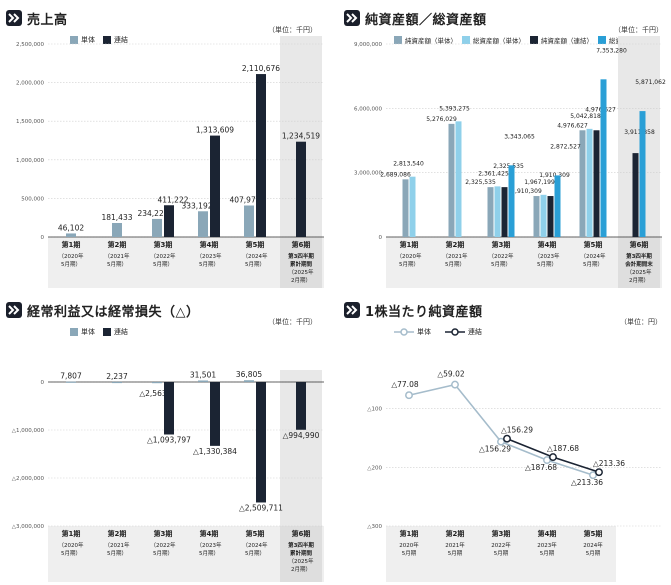  I want to click on data-label: 7,353,280, so click(611, 50).